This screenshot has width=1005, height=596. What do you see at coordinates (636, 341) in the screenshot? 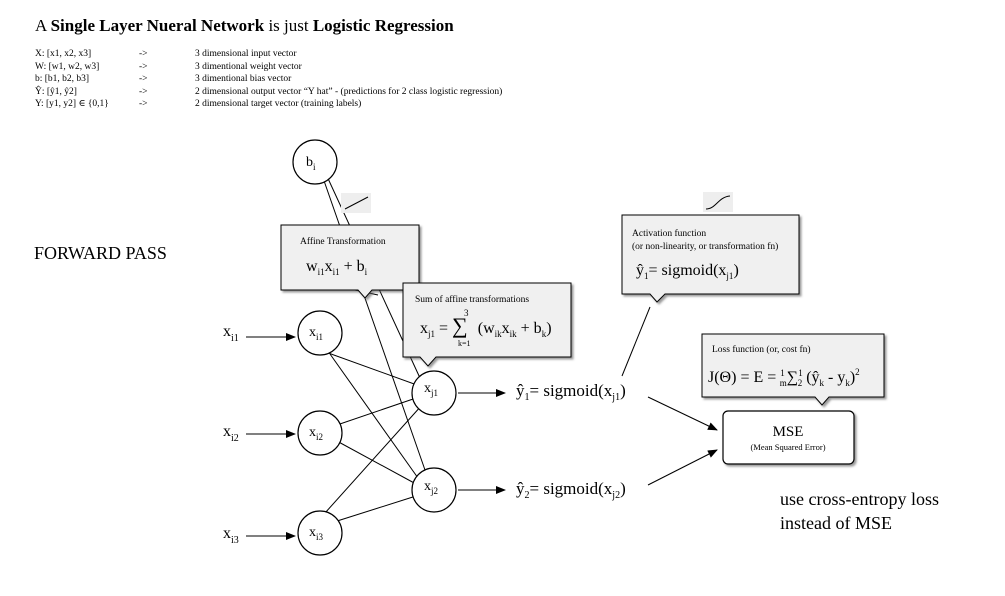
I see `pointer-line` at bounding box center [636, 341].